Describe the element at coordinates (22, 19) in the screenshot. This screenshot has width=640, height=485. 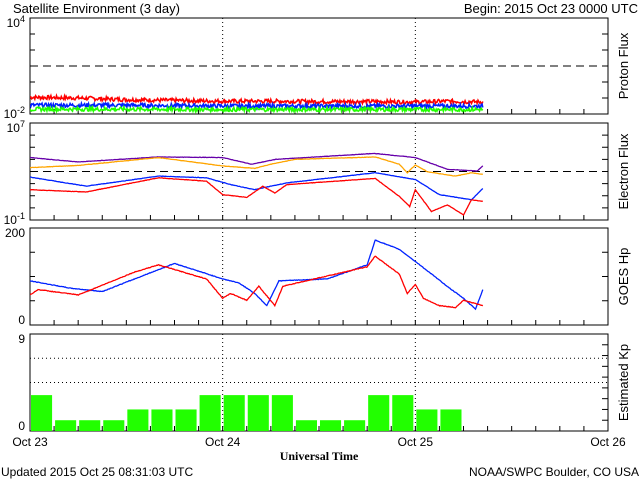
I see `tick-exponent: 4` at that location.